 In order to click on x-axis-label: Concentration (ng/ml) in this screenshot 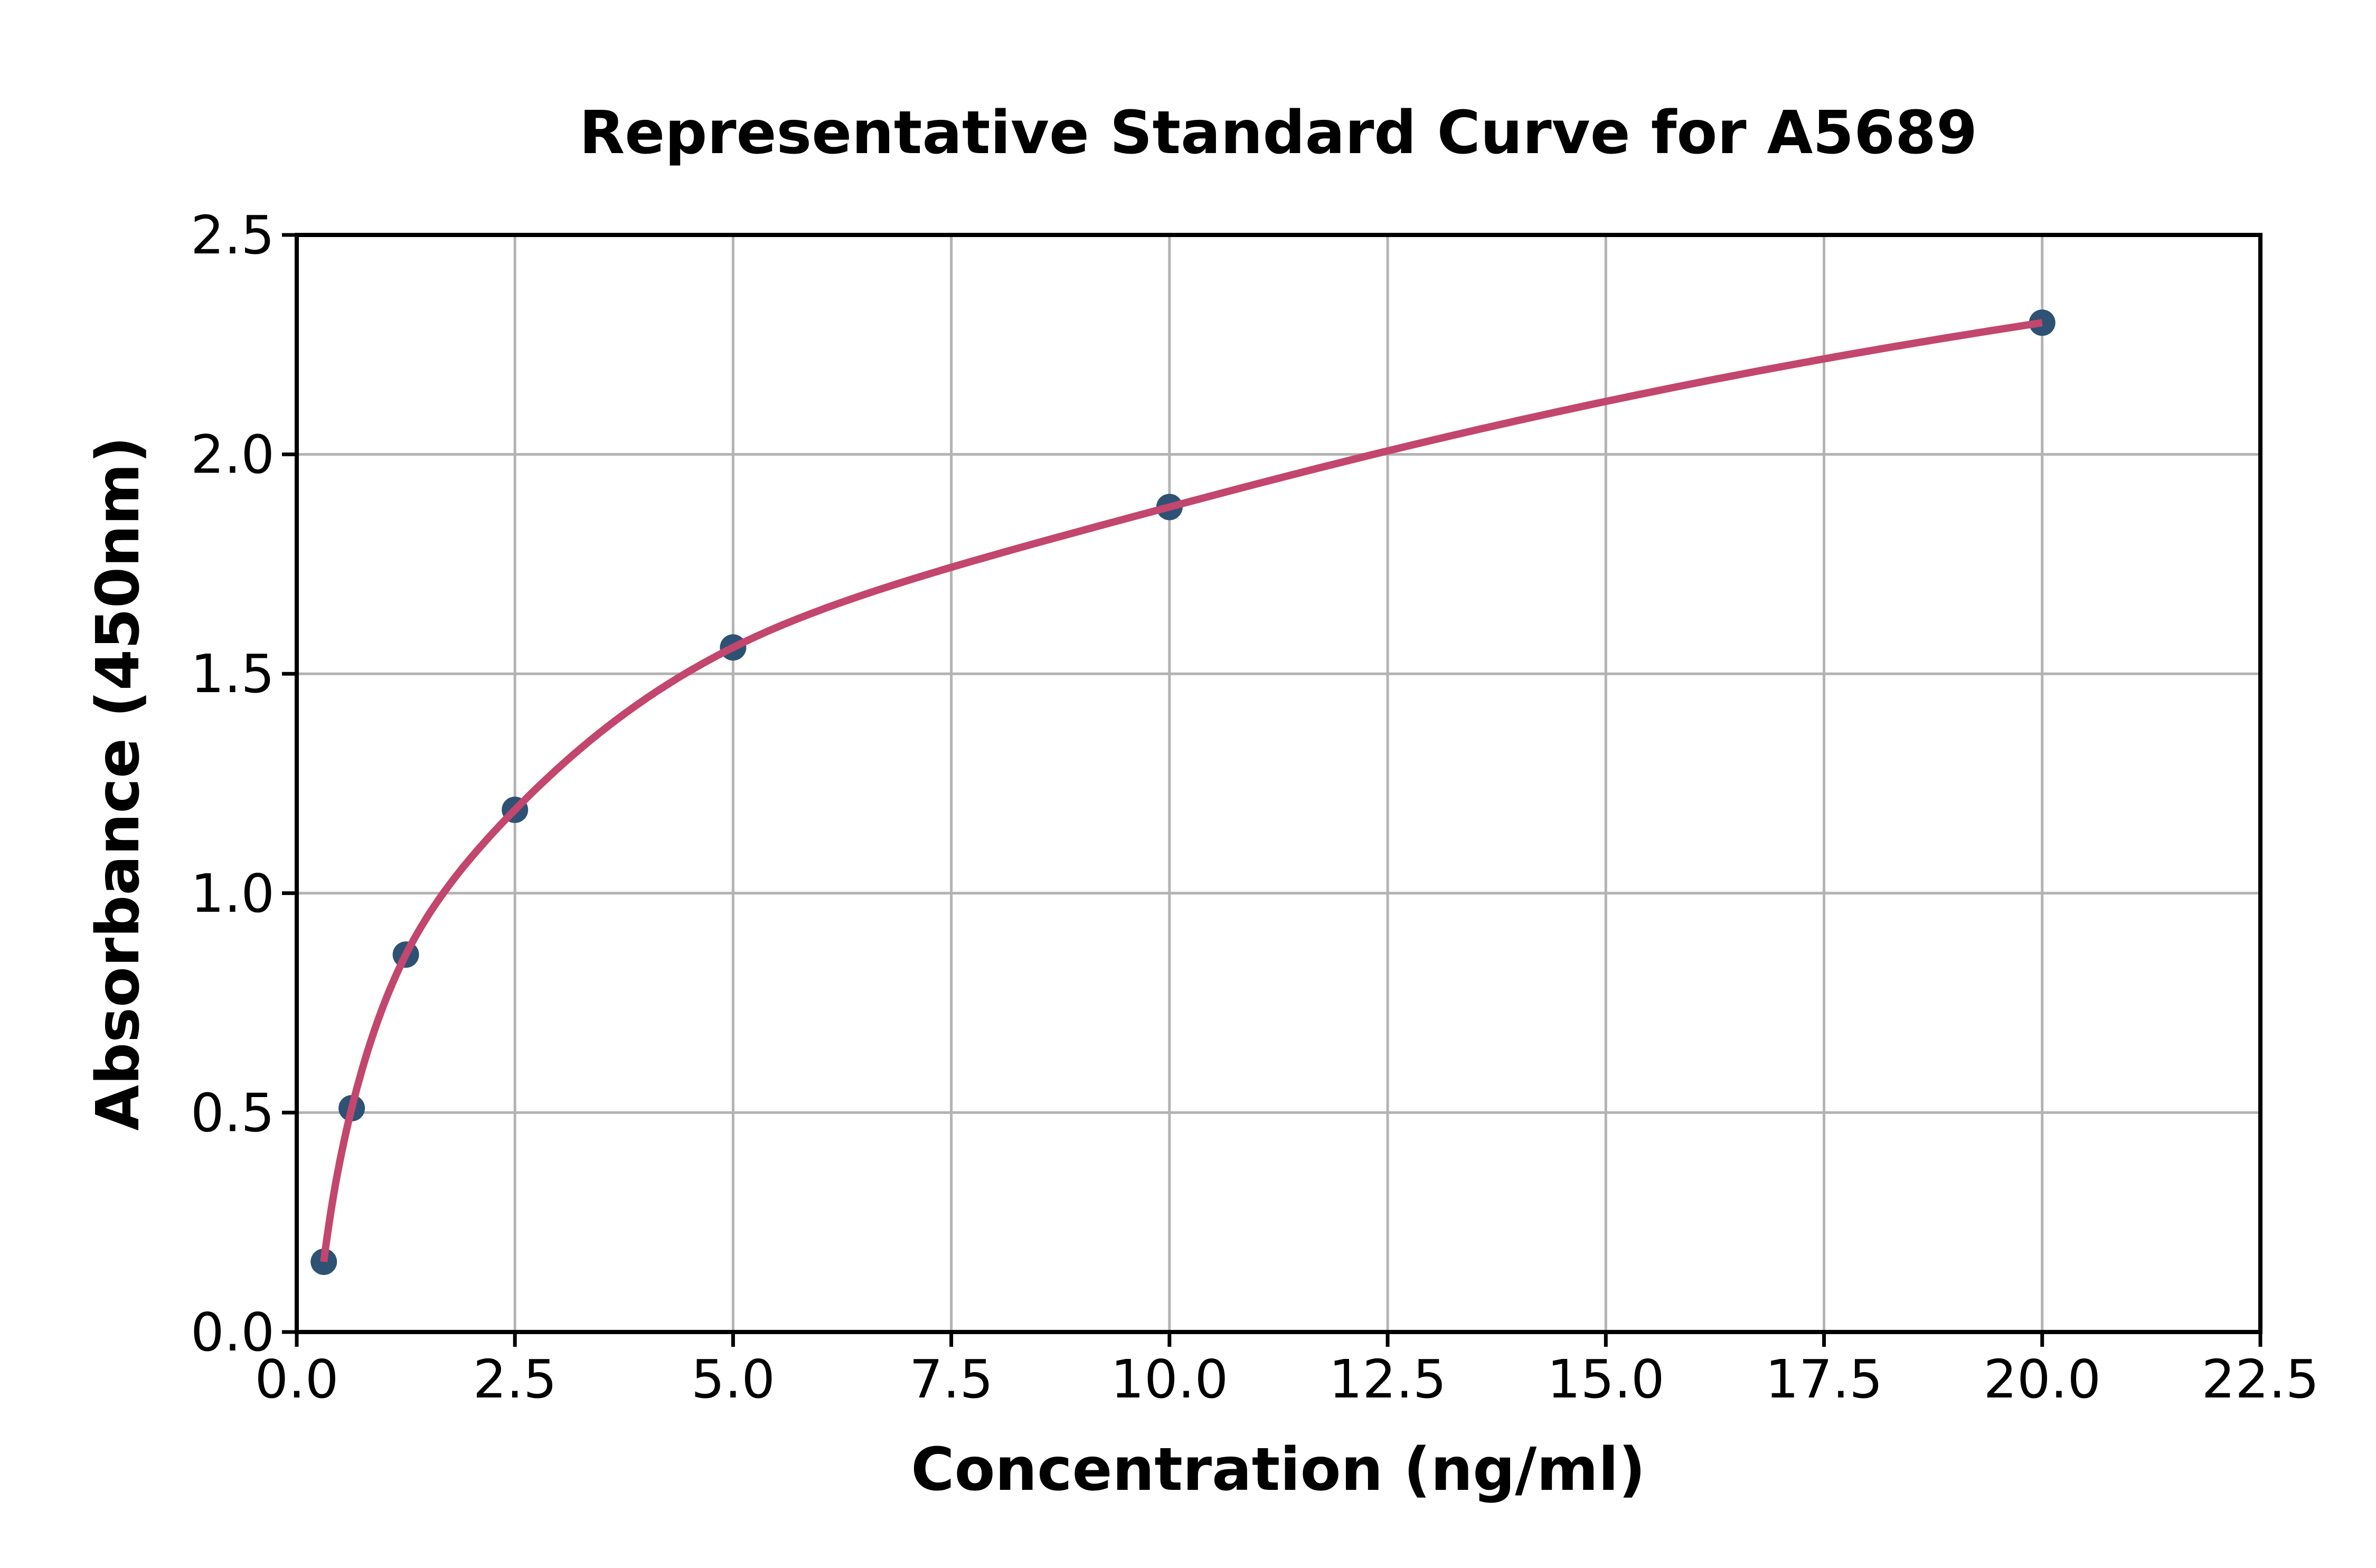, I will do `click(1278, 1469)`.